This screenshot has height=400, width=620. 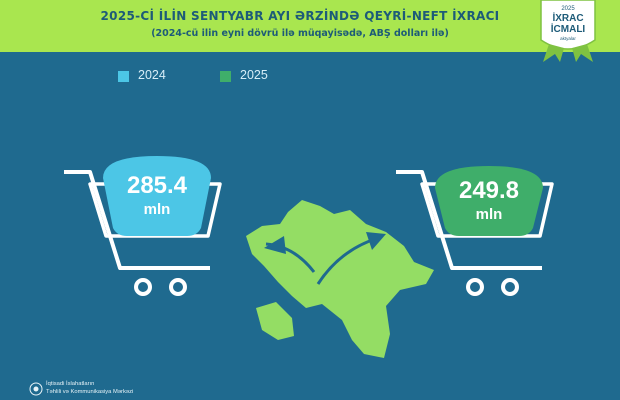 I want to click on cart-2024-wheel-left, so click(x=143, y=287).